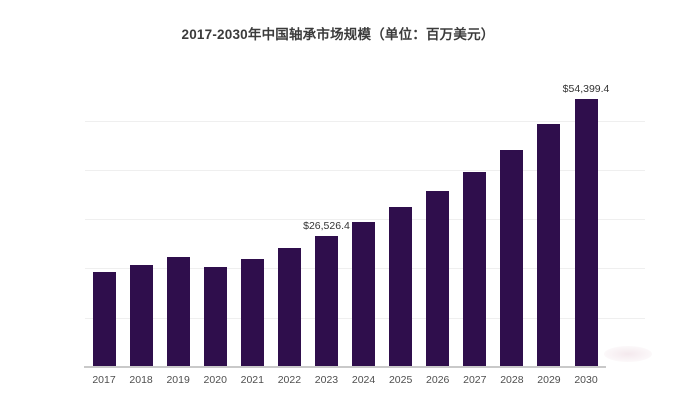  Describe the element at coordinates (104, 380) in the screenshot. I see `x-tick-2017: 2017` at that location.